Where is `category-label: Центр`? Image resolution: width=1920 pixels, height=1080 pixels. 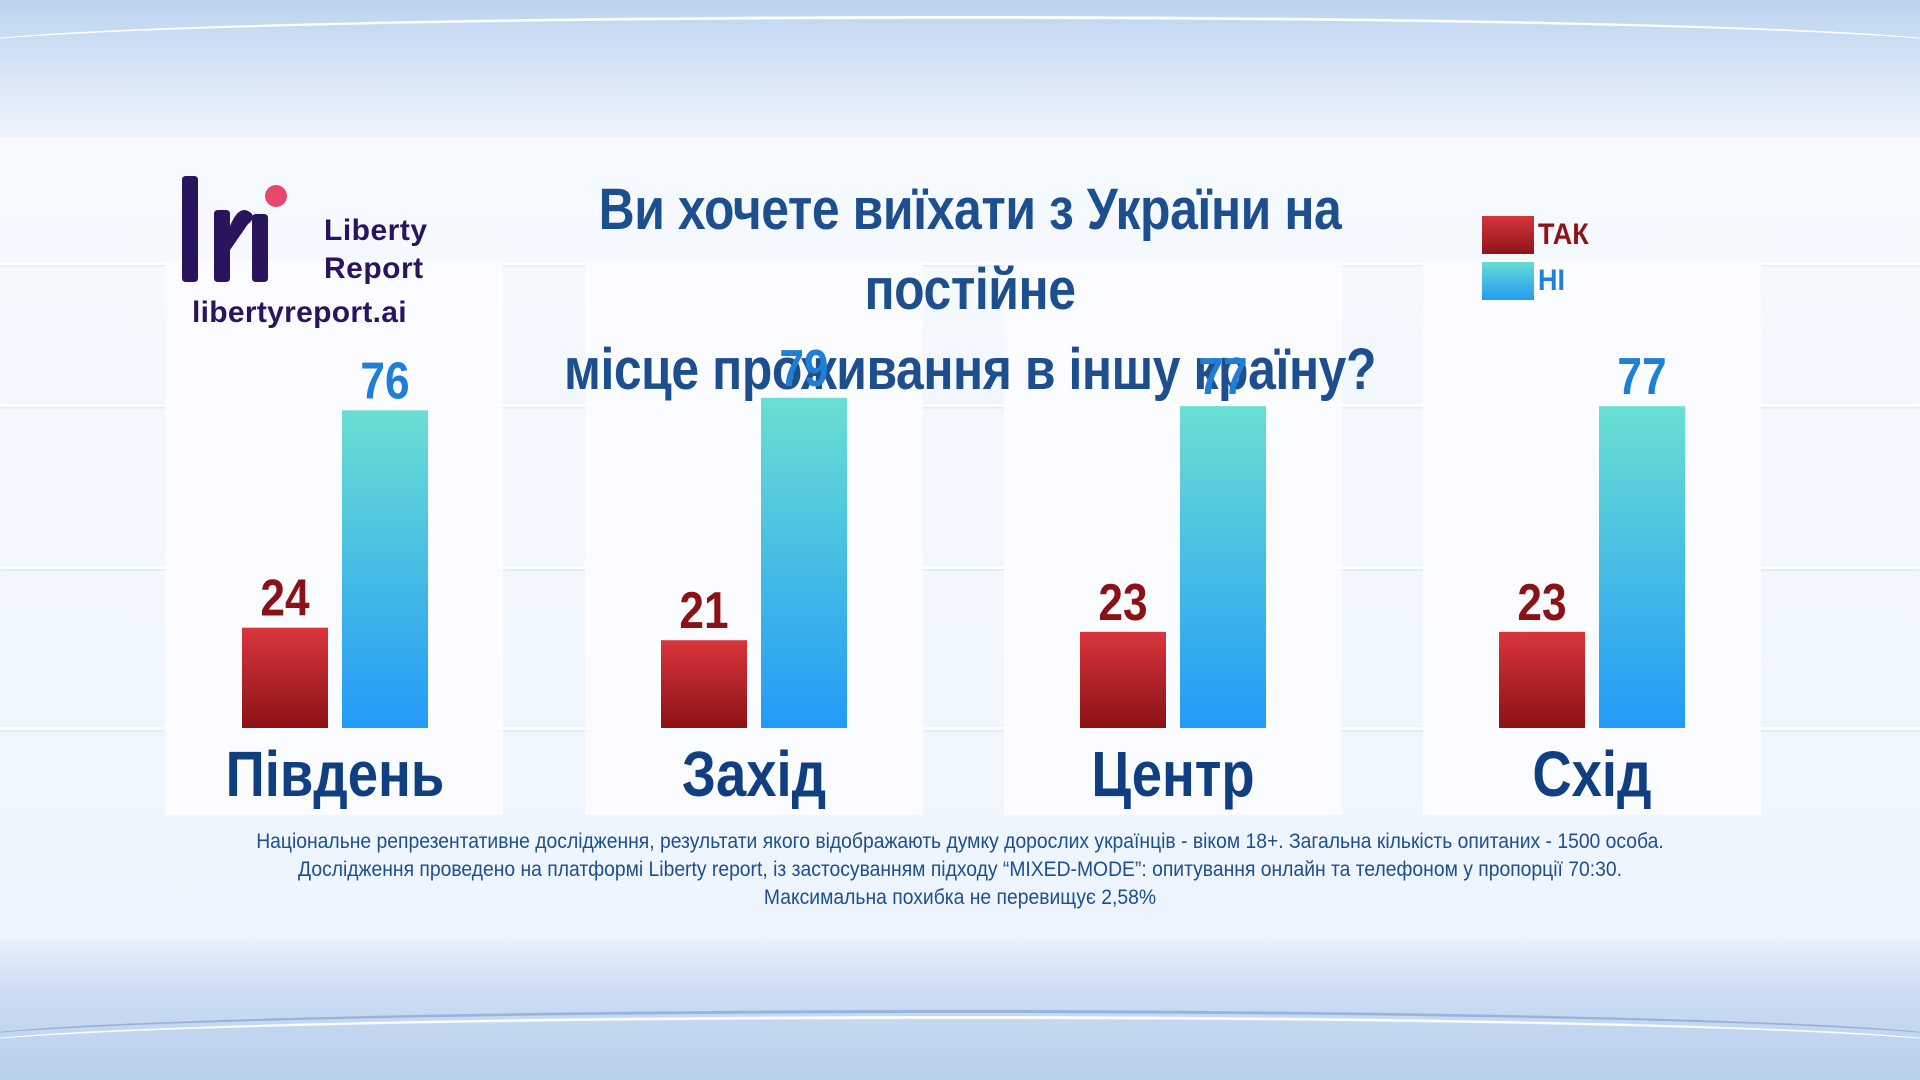 category-label: Центр is located at coordinates (1172, 774).